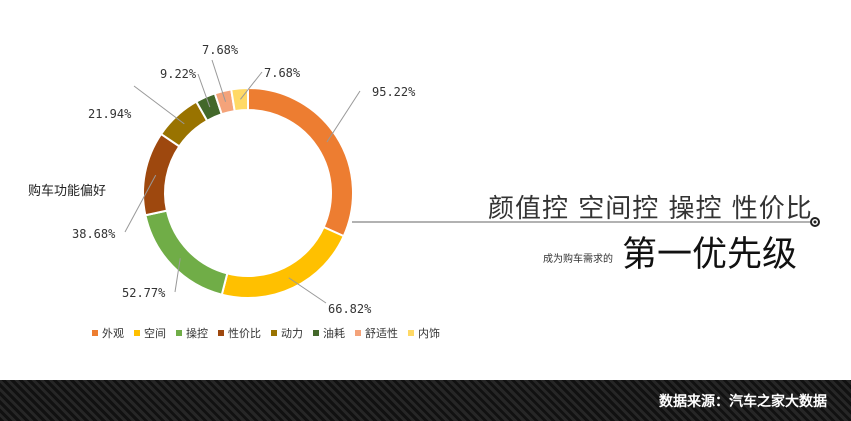  Describe the element at coordinates (815, 222) in the screenshot. I see `callout-dot-center` at that location.